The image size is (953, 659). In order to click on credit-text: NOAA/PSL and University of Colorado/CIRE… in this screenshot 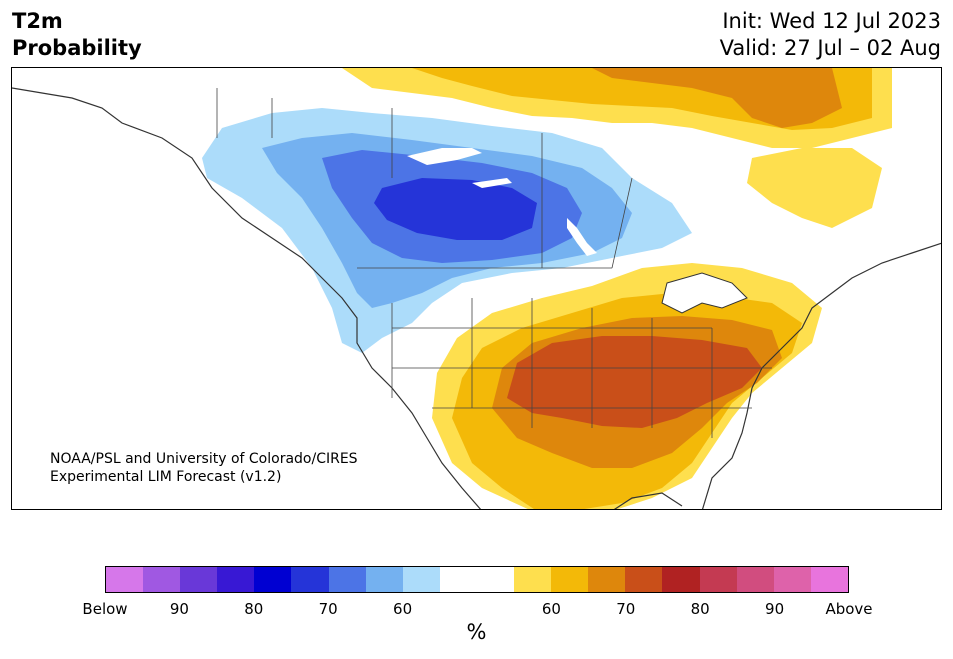, I will do `click(204, 468)`.